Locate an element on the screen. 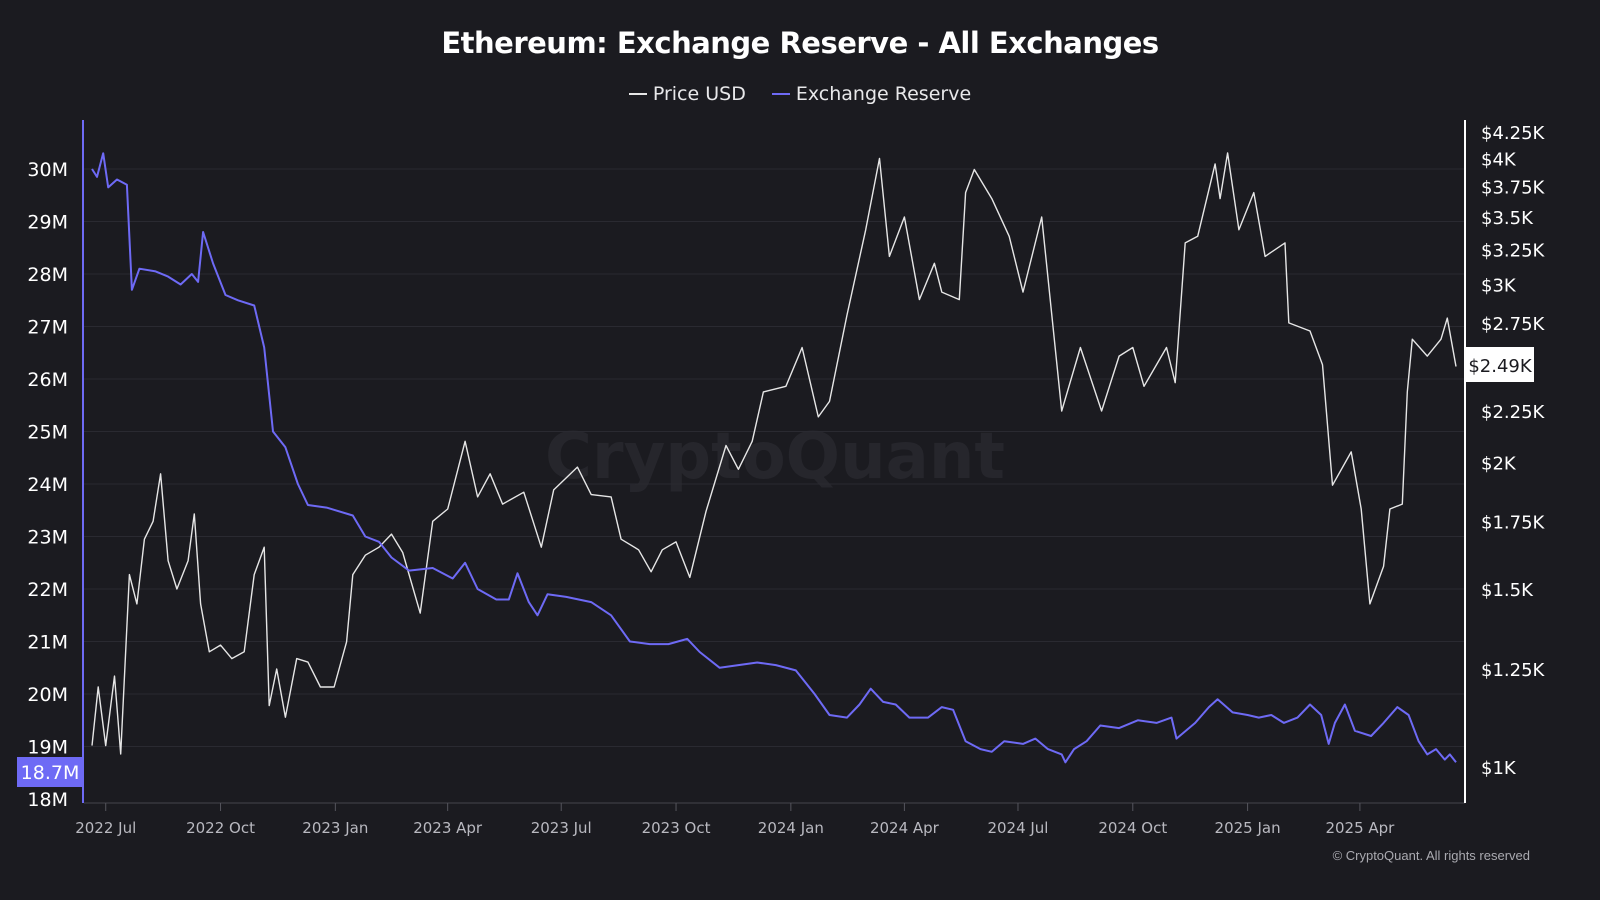 This screenshot has height=900, width=1600. x-axis-tick-label: 2022 Jul is located at coordinates (105, 828).